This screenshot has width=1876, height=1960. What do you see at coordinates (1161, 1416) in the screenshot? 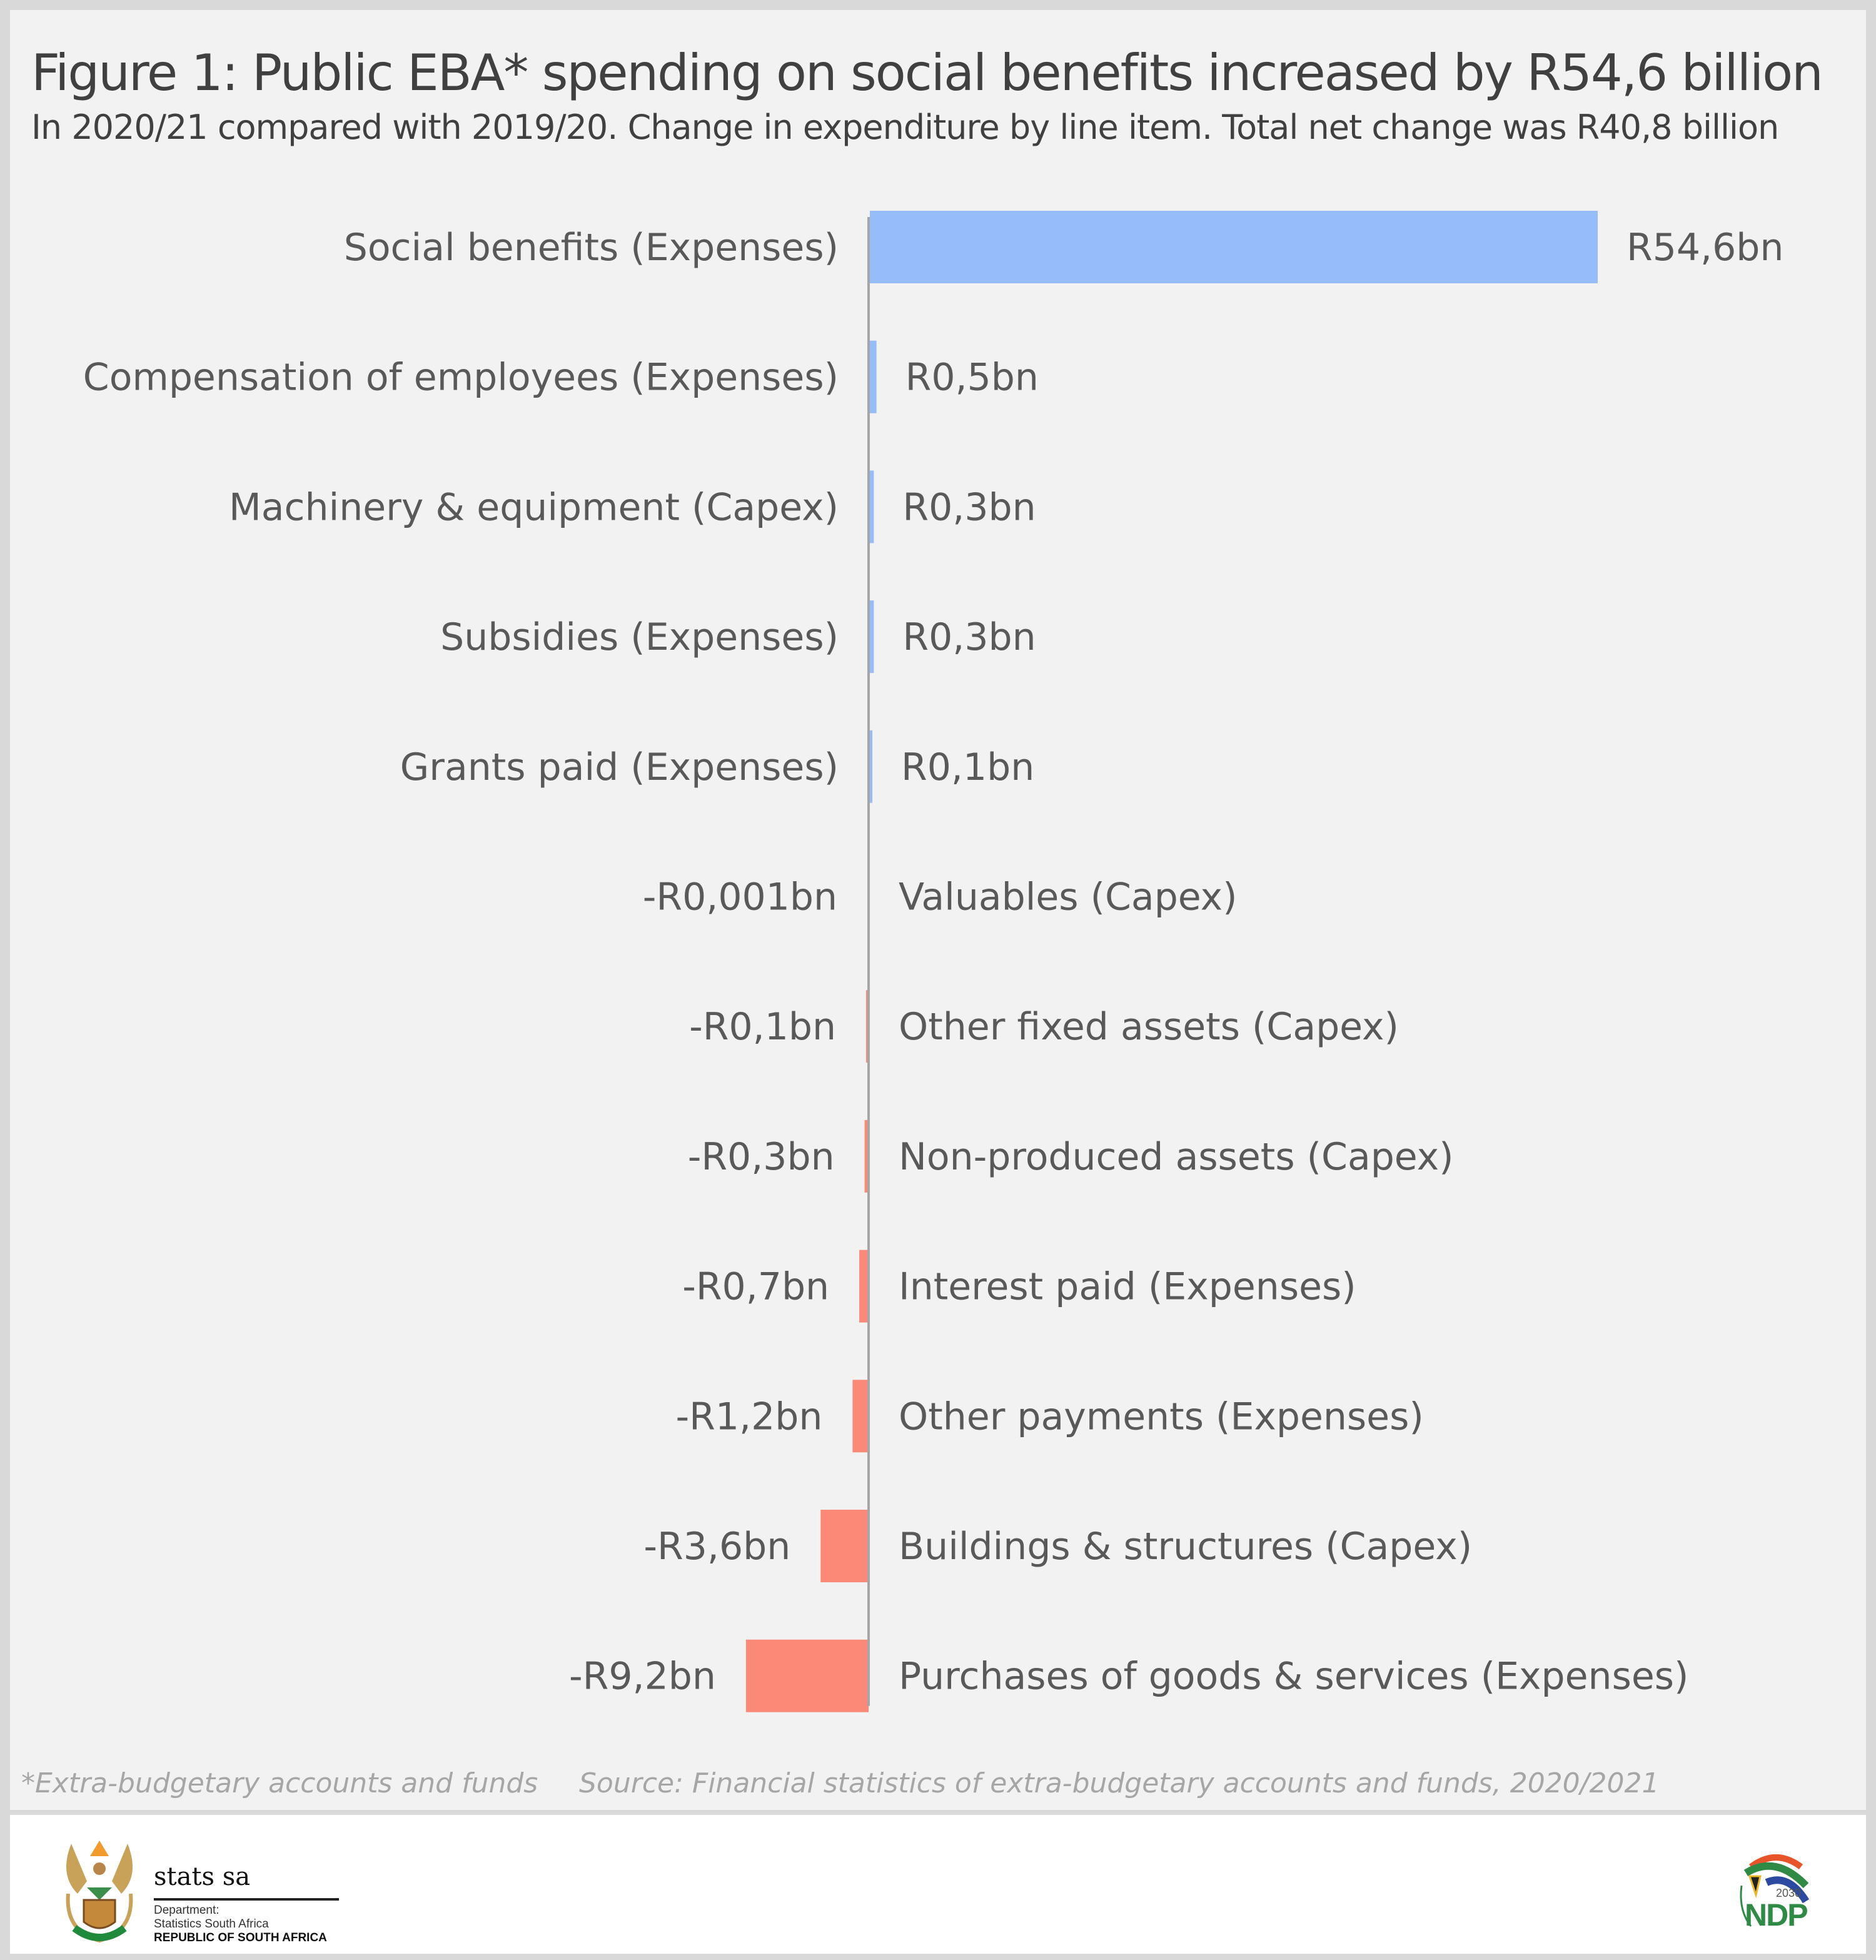
I see `category-label: Other payments (Expenses)` at bounding box center [1161, 1416].